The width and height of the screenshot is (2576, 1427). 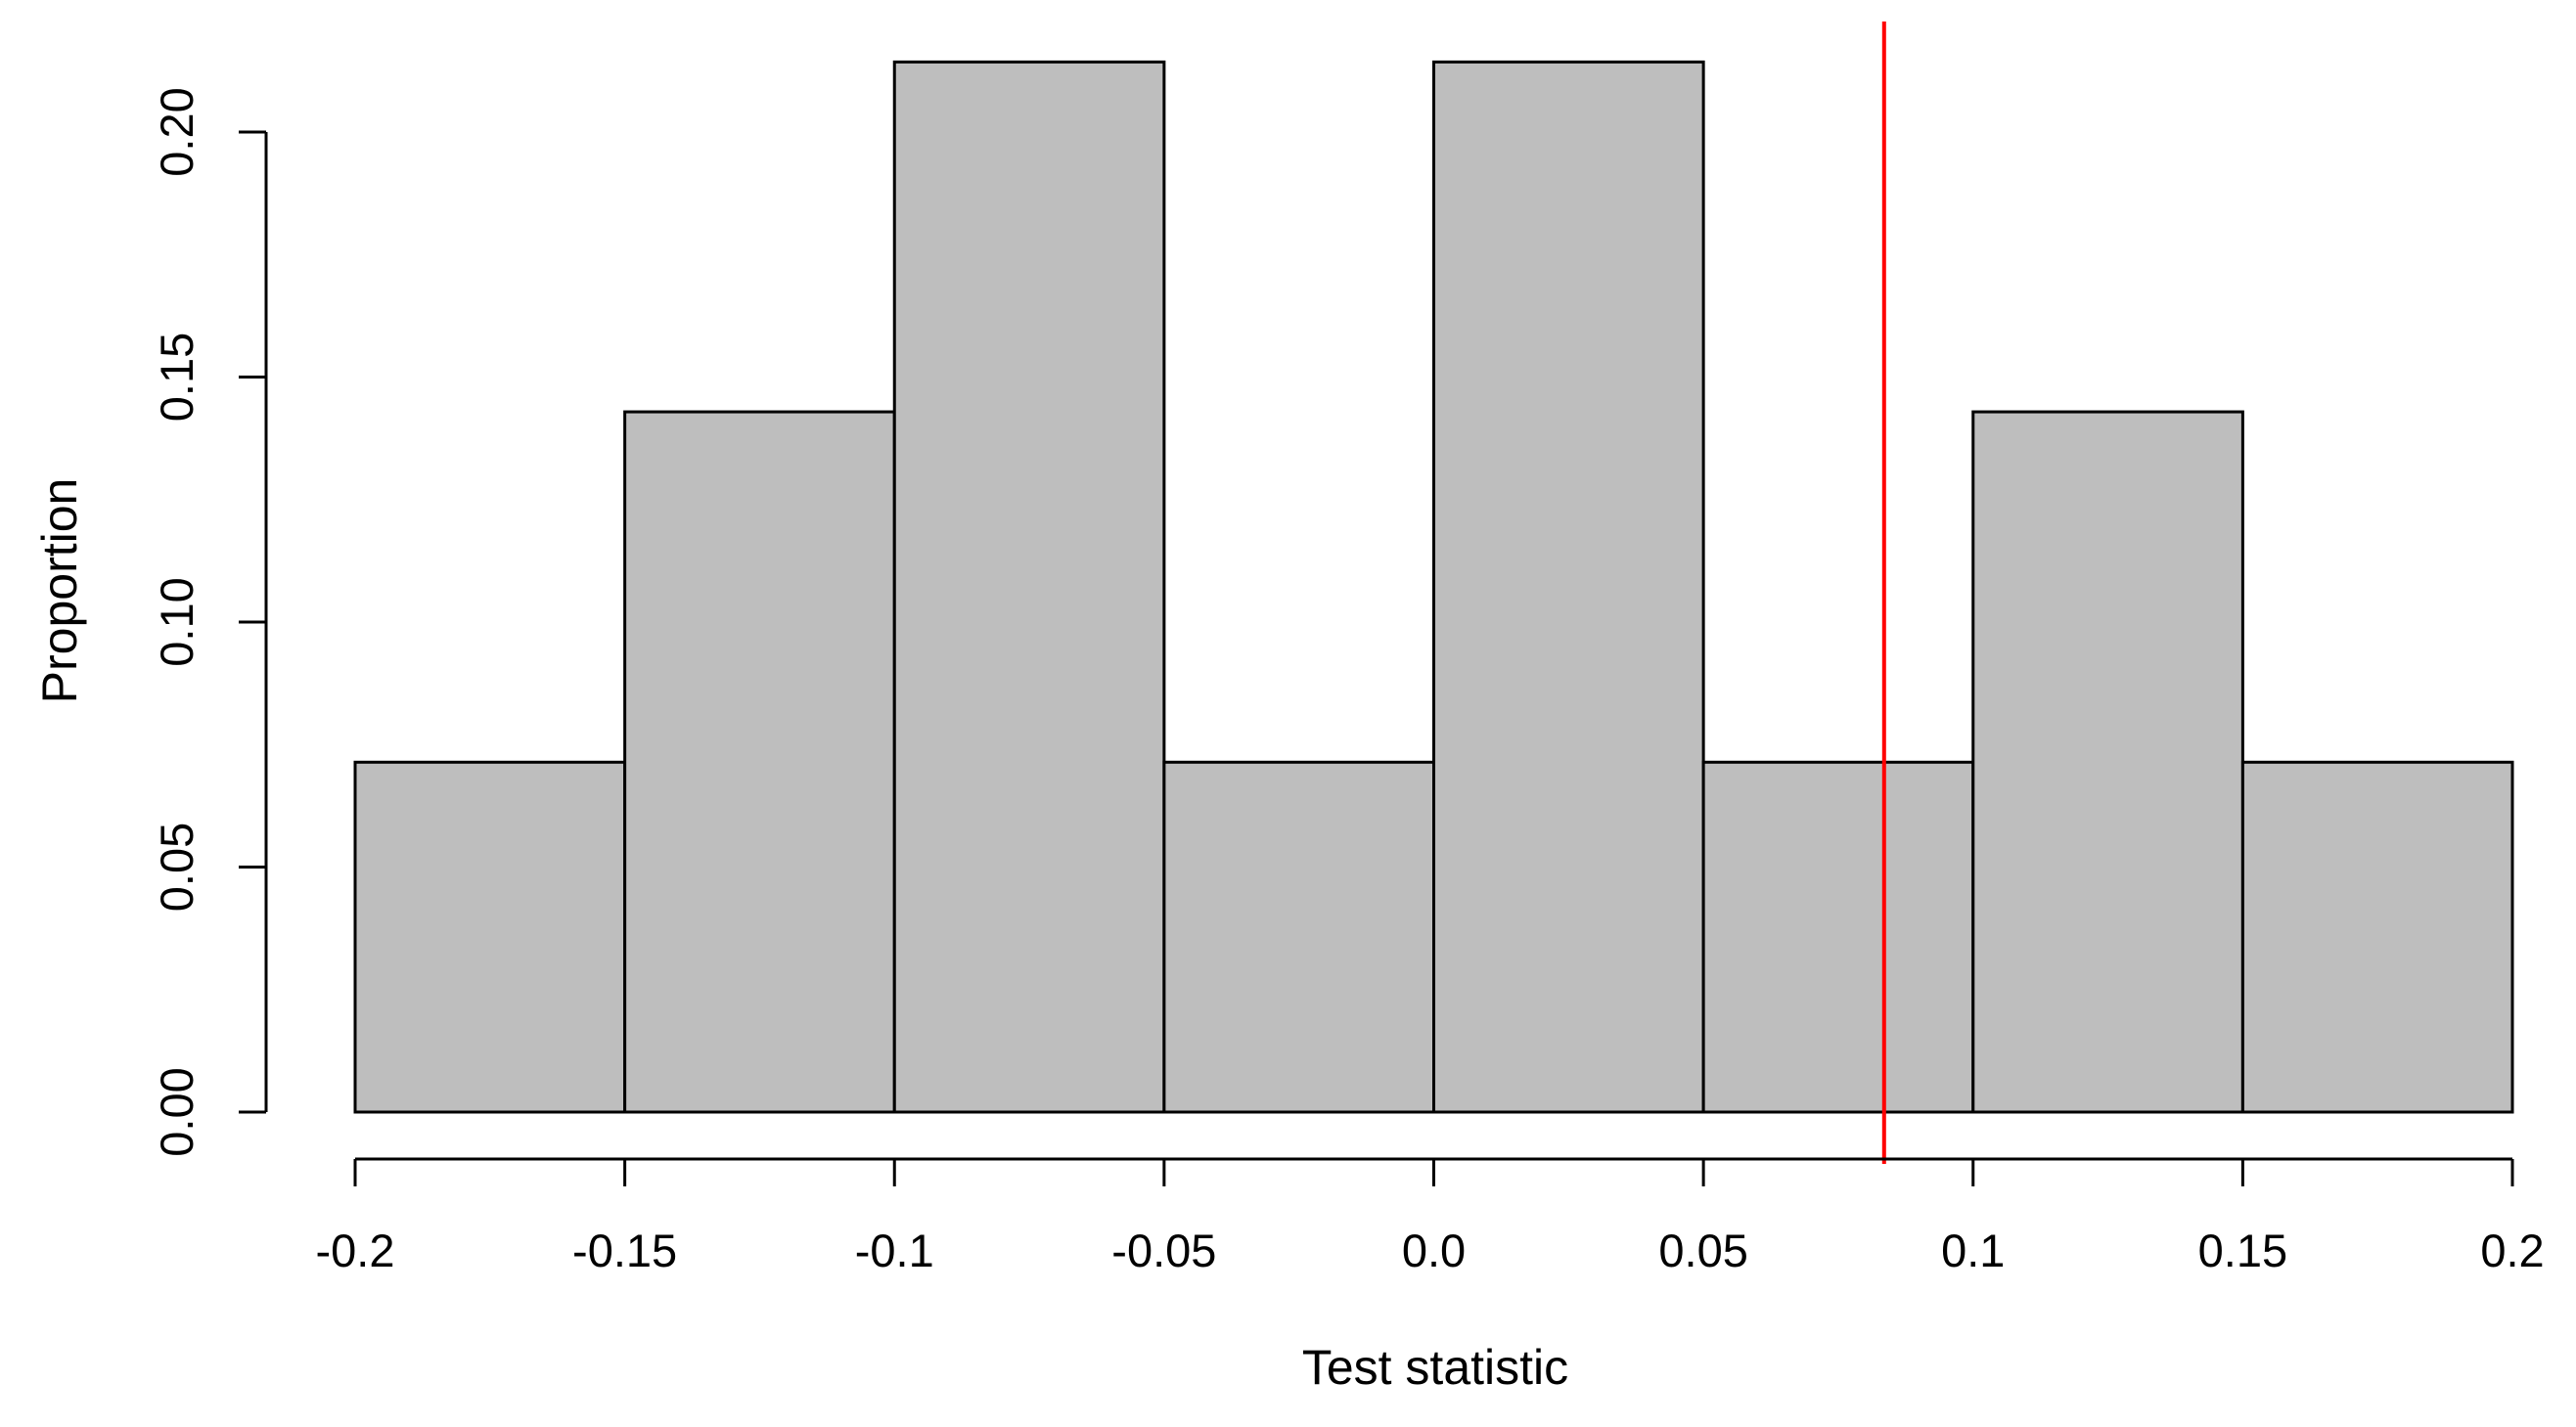 I want to click on x-tick-label-5: 0.05, so click(x=1702, y=1250).